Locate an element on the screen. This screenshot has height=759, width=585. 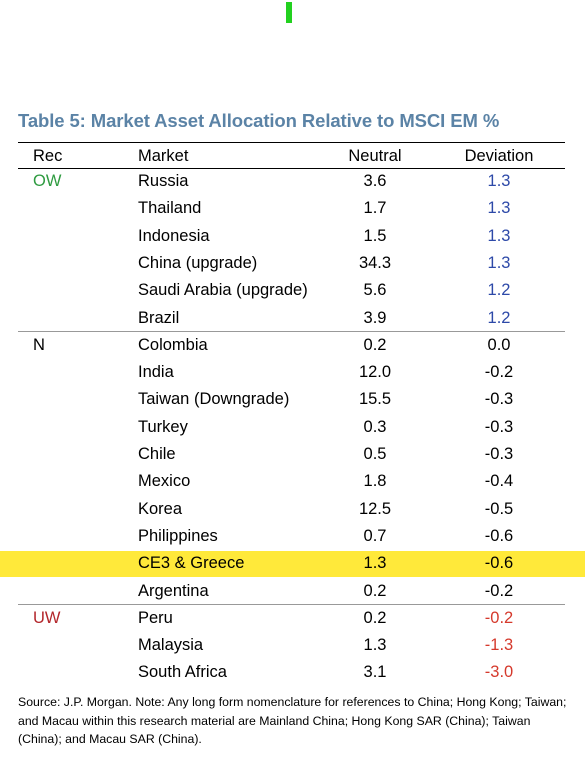
table-row: Taiwan (Downgrade) 15.5 -0.3 is located at coordinates (292, 399).